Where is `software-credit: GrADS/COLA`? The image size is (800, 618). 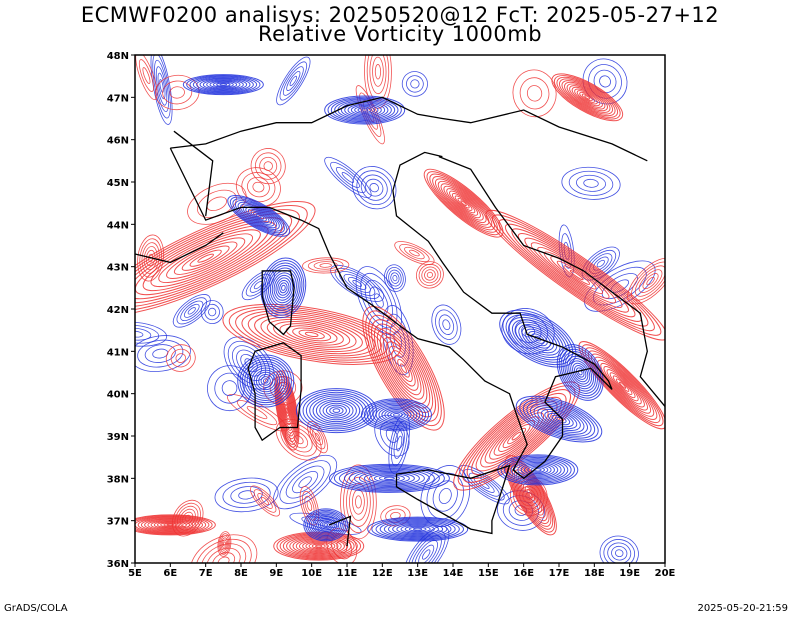
software-credit: GrADS/COLA is located at coordinates (36, 608).